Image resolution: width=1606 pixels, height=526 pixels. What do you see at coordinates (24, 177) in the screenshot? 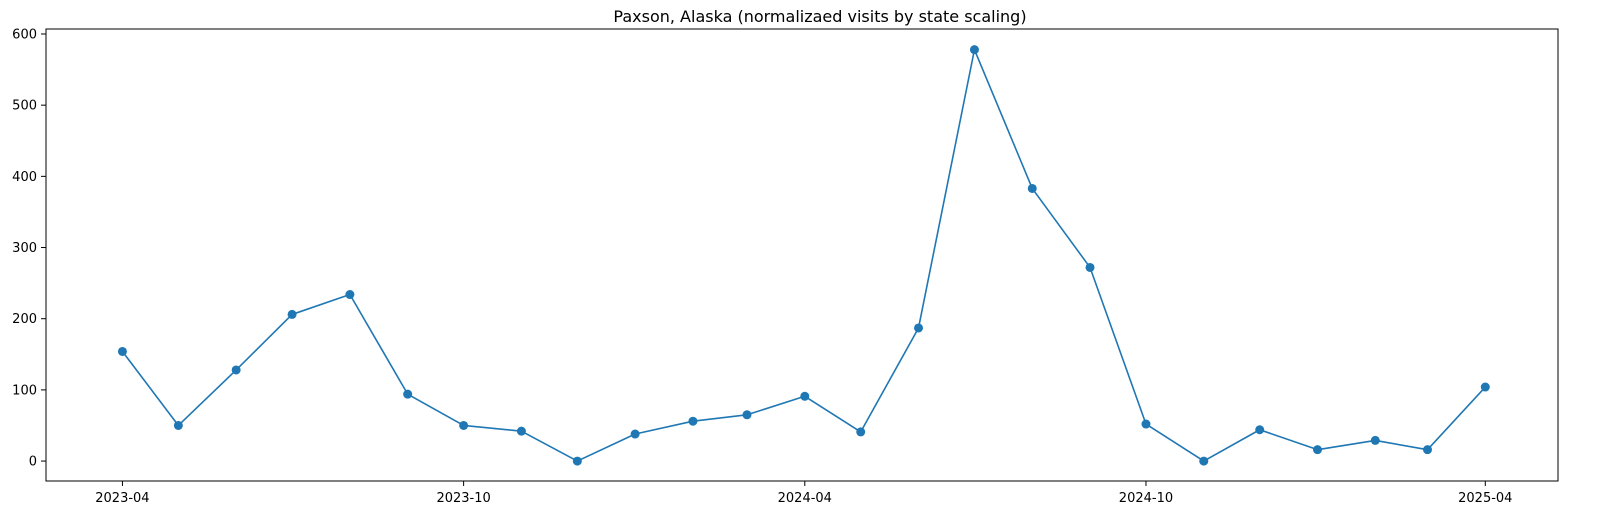
I see `y-tick-label: 400` at bounding box center [24, 177].